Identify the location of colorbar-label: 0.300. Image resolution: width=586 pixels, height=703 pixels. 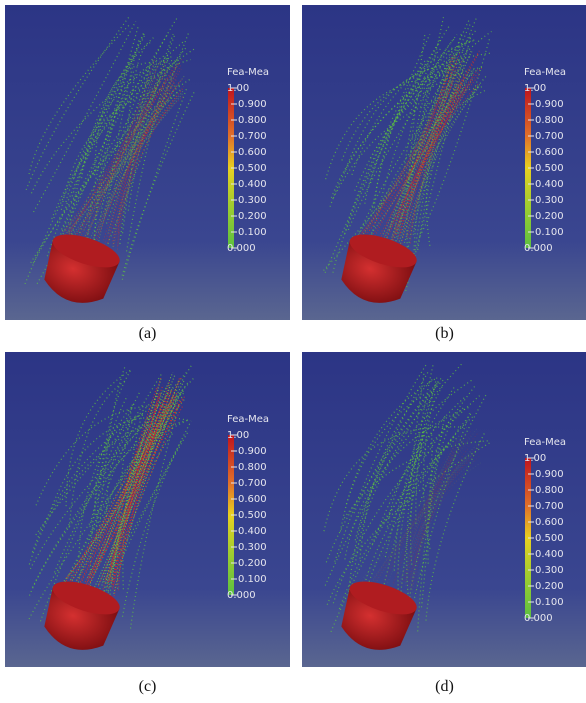
(549, 570).